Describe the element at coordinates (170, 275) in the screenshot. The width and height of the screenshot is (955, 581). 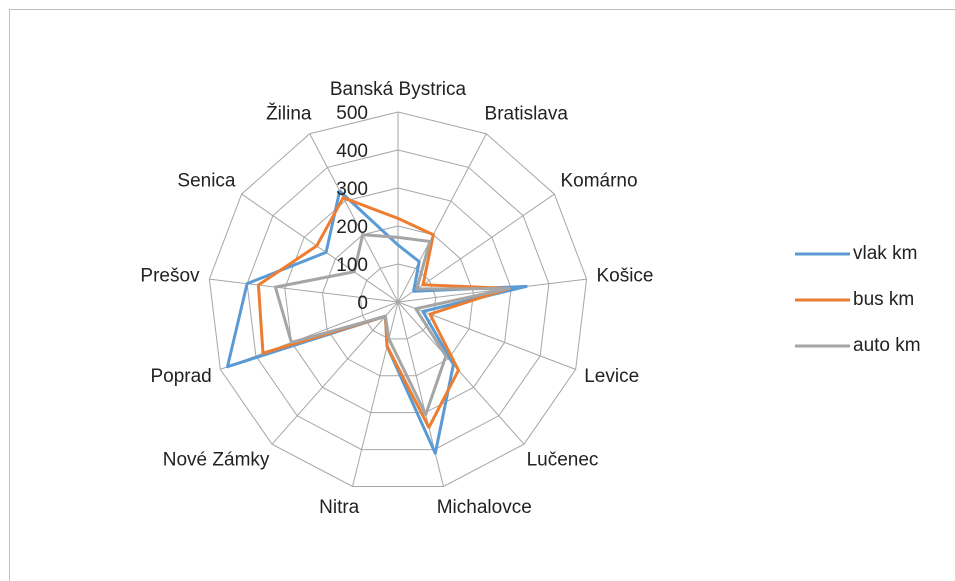
I see `category-label: Prešov` at that location.